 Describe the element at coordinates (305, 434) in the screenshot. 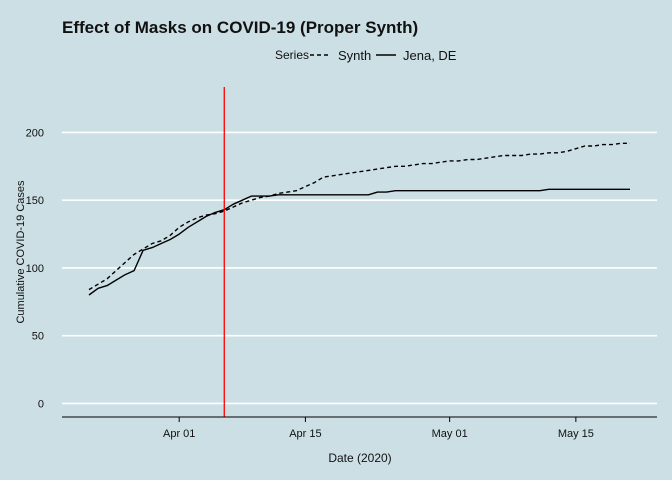

I see `x-tick-label: Apr 15` at that location.